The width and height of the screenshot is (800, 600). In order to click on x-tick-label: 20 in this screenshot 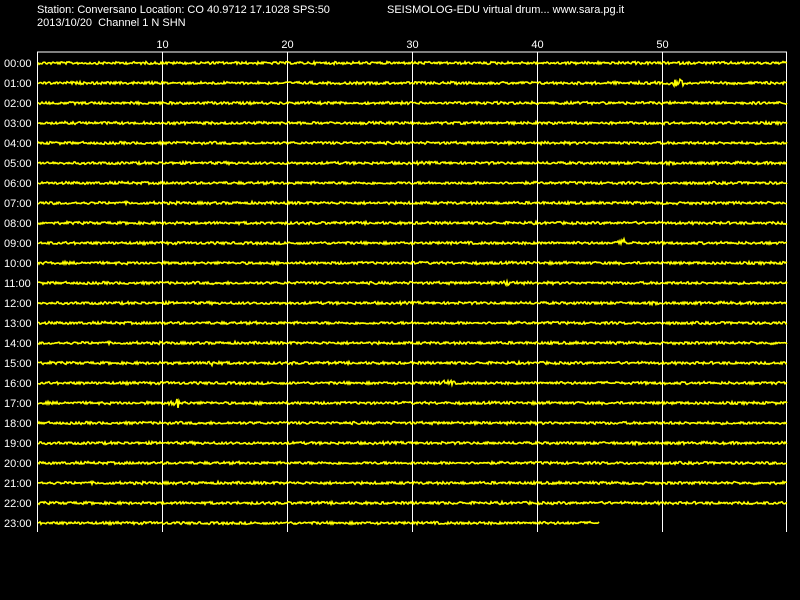, I will do `click(287, 45)`.